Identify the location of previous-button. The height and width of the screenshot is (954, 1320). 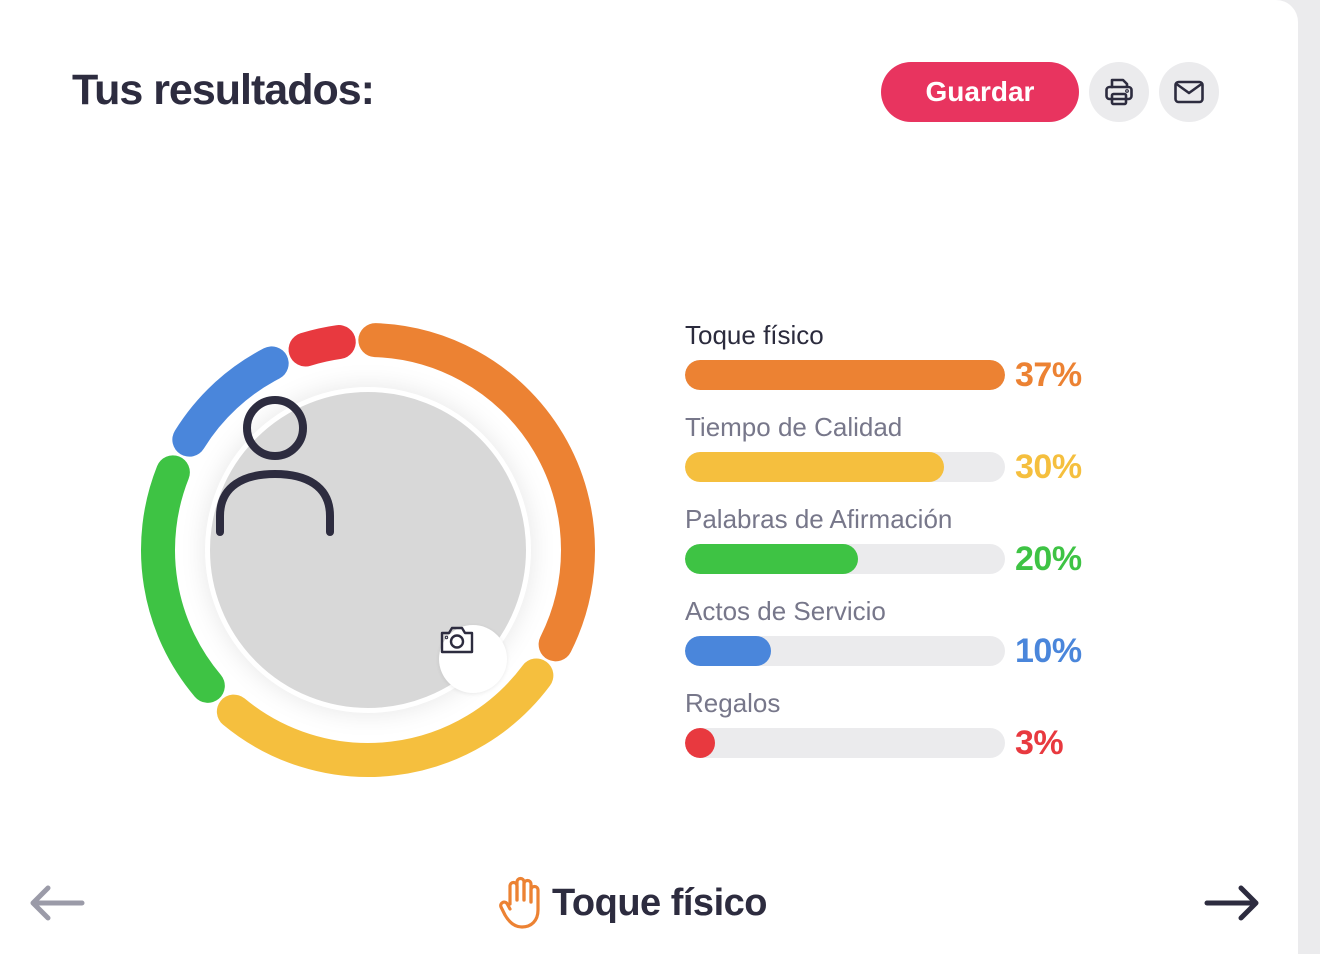
(57, 903).